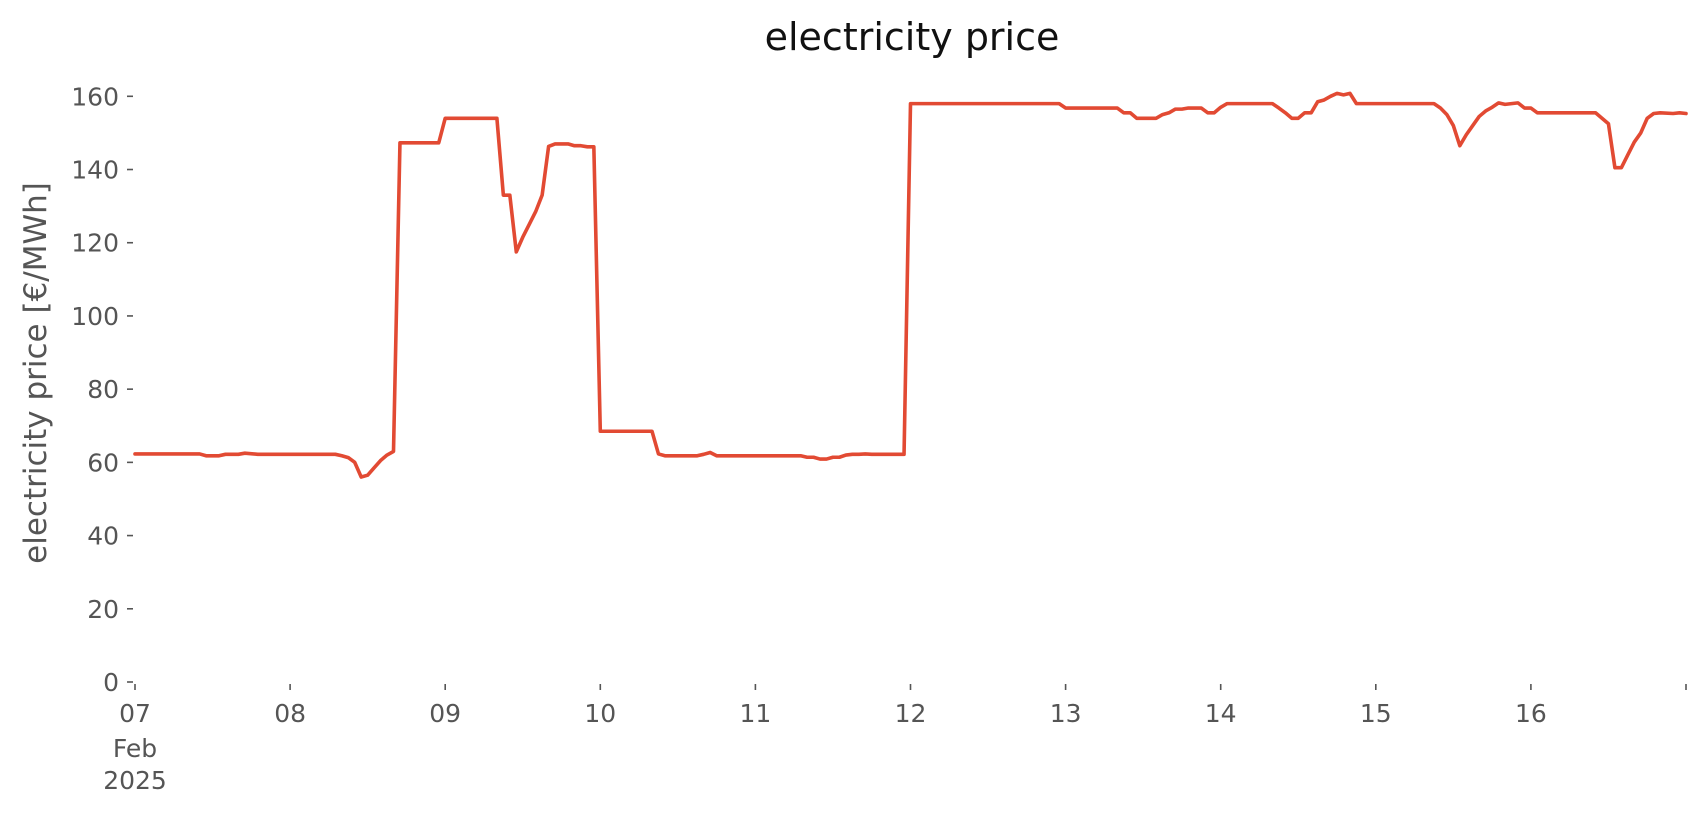 This screenshot has height=815, width=1706. Describe the element at coordinates (290, 713) in the screenshot. I see `x-tick-label: 08` at that location.